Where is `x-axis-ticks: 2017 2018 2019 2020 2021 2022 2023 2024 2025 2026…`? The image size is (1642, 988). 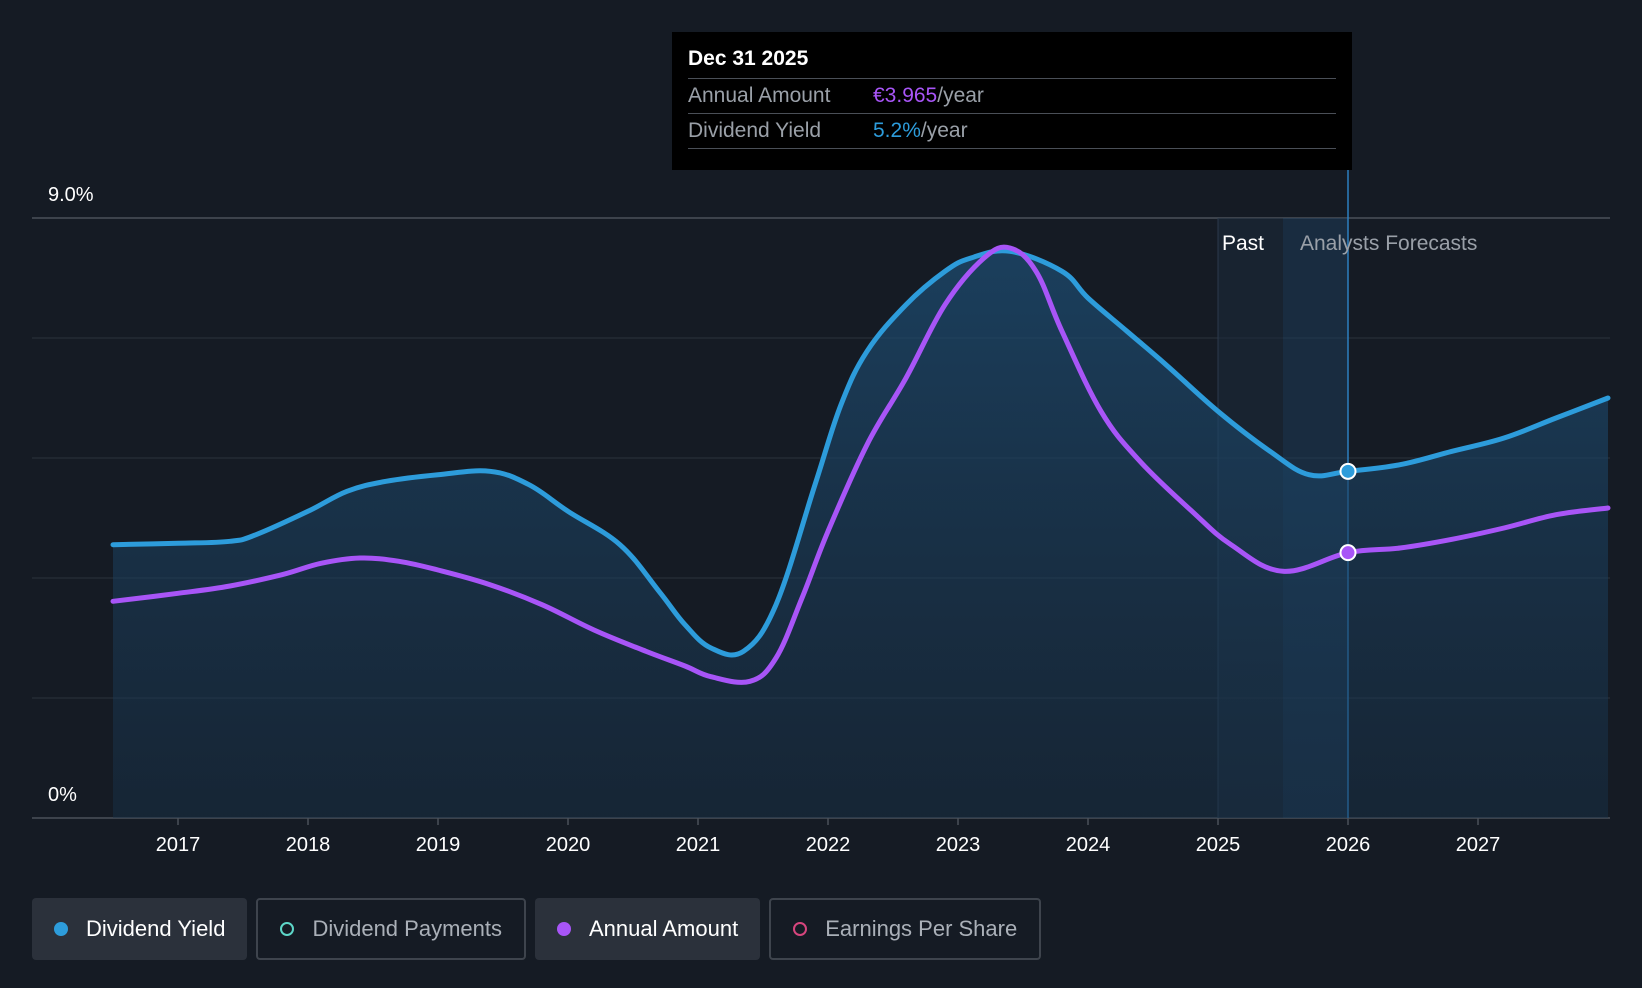
x-axis-ticks: 2017 2018 2019 2020 2021 2022 2023 2024 2025 2026… is located at coordinates (828, 837).